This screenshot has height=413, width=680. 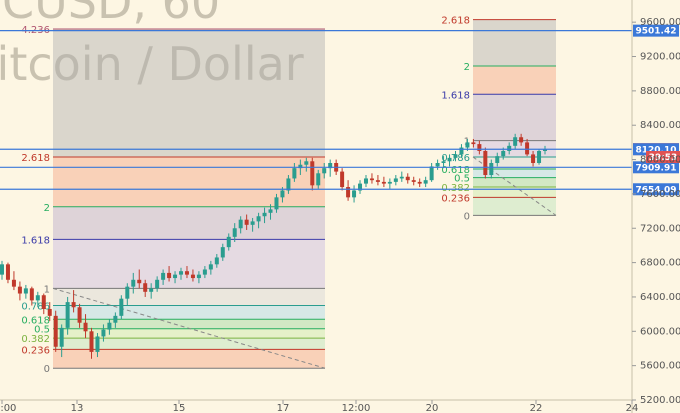 What do you see at coordinates (47, 369) in the screenshot?
I see `fib-level-label: 0` at bounding box center [47, 369].